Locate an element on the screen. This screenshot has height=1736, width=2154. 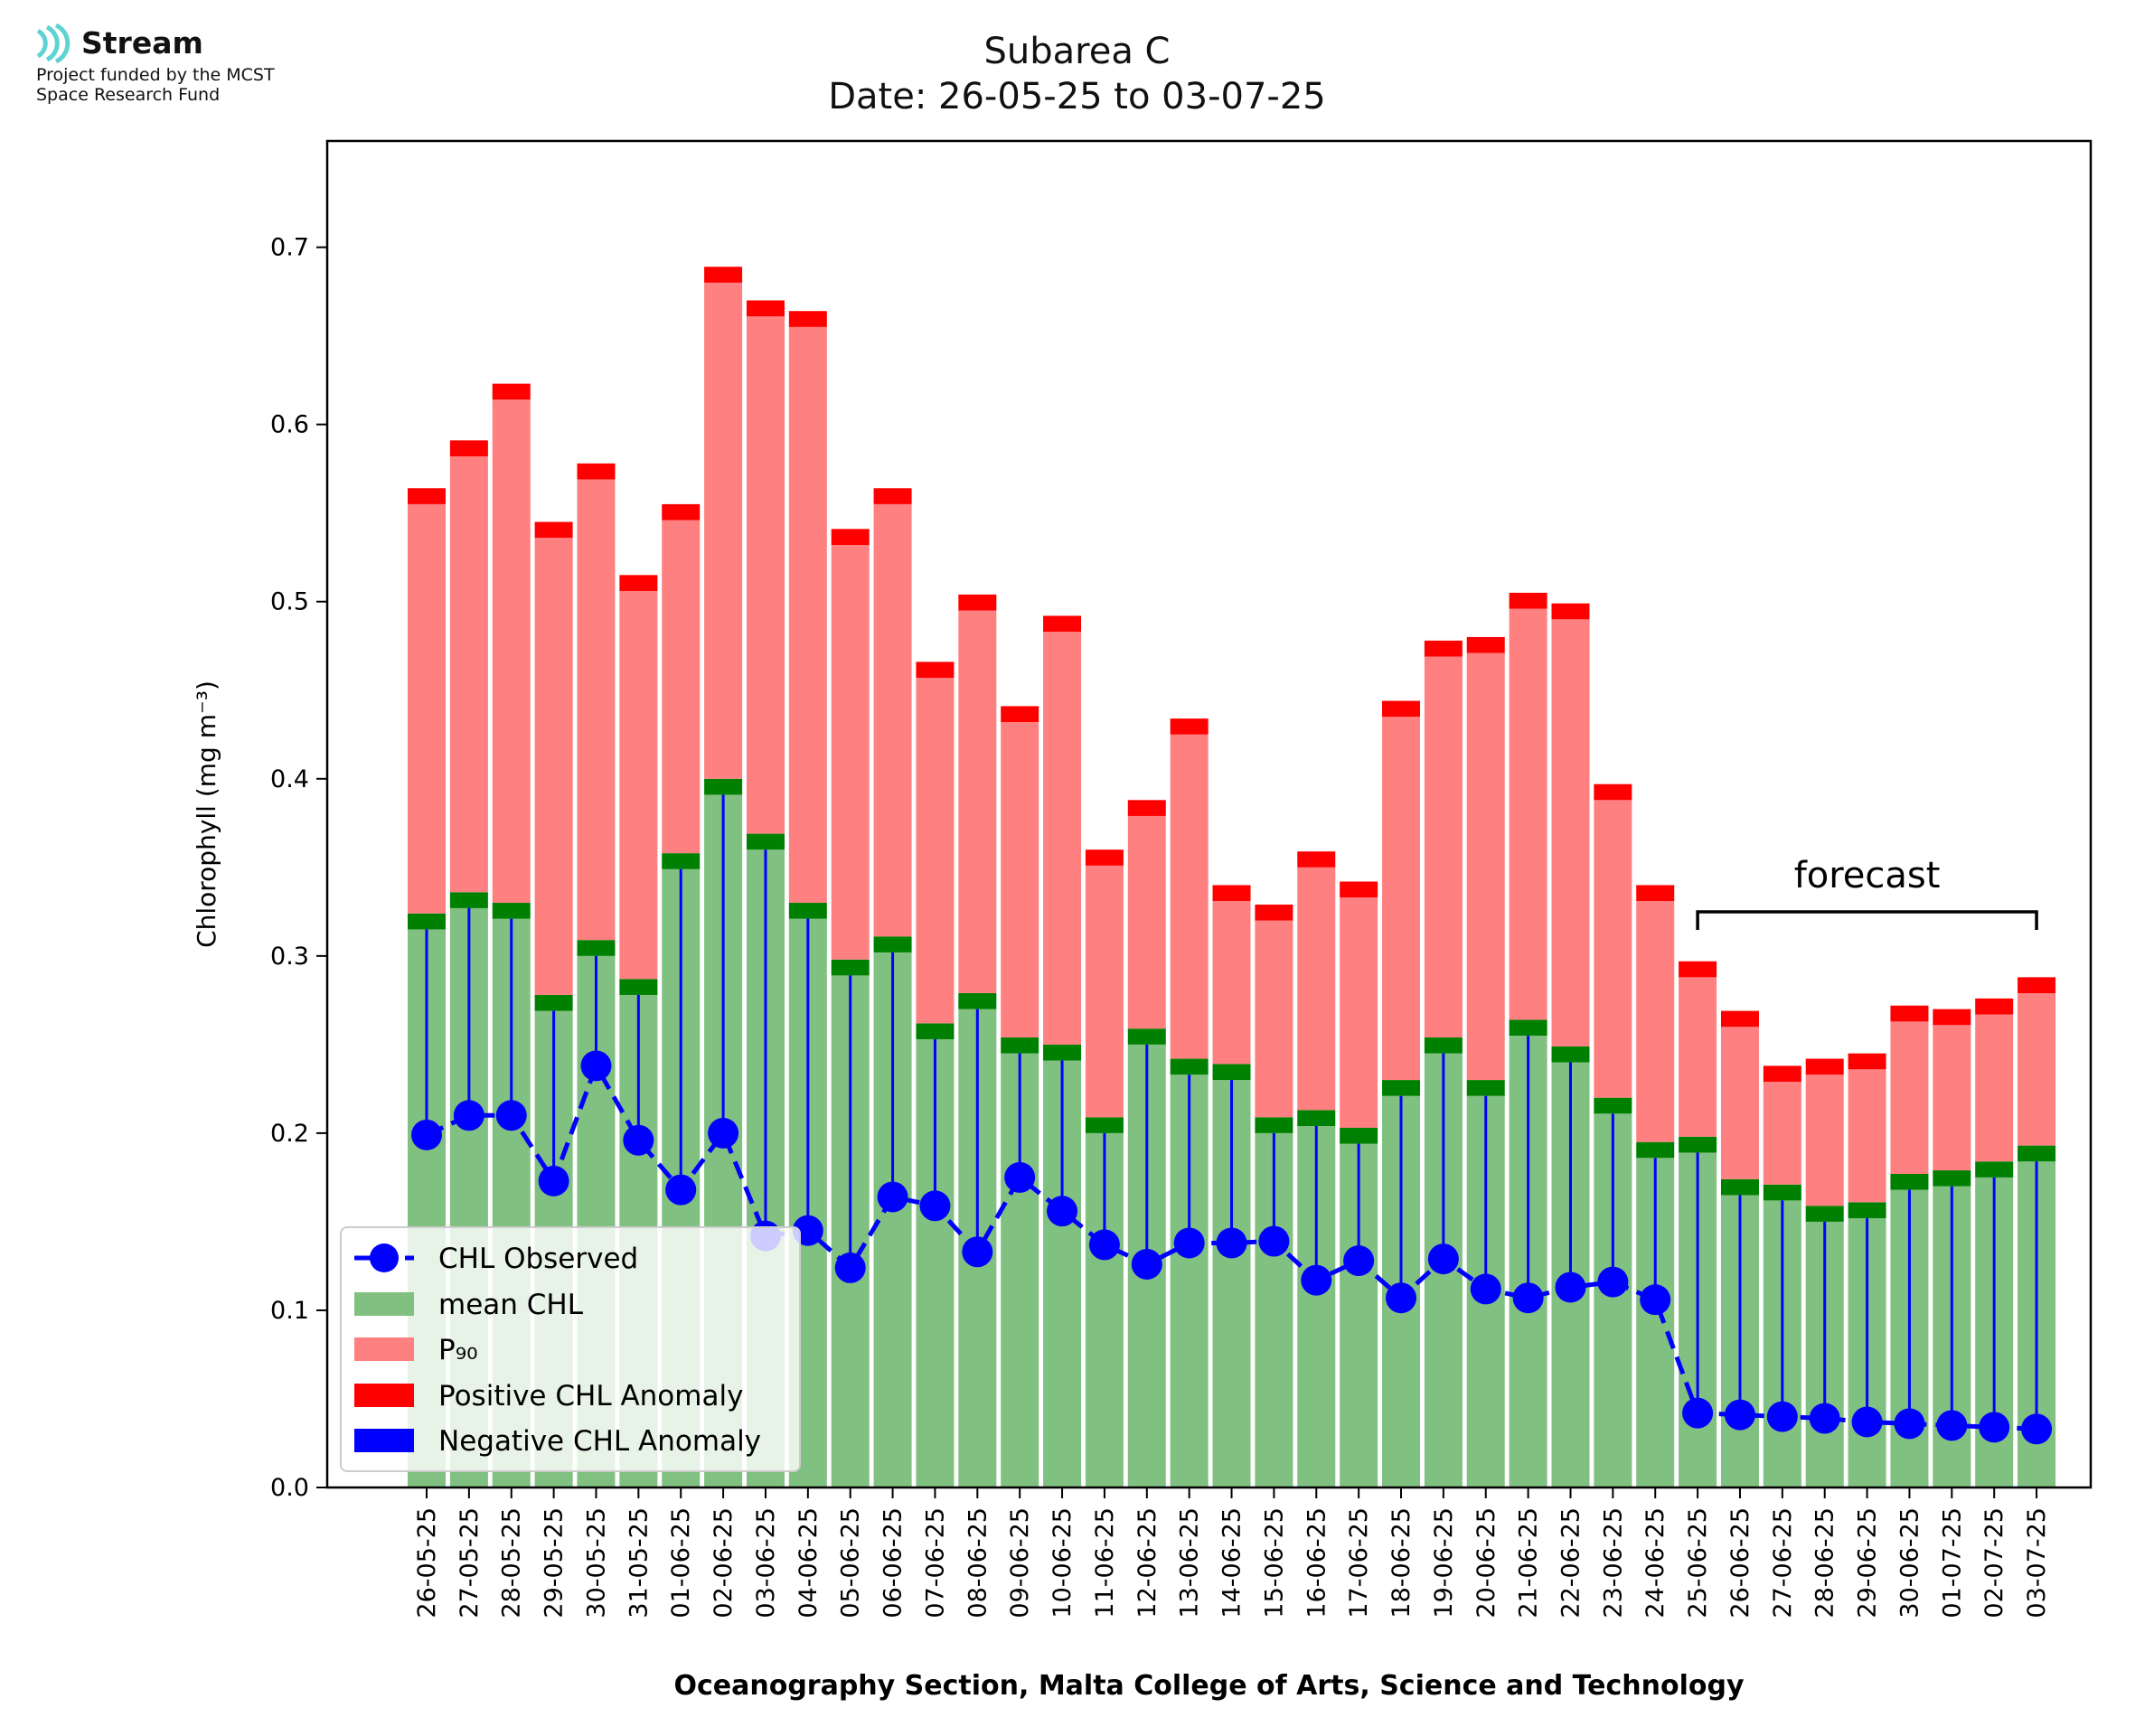
x-tick-label: 31-05-25 is located at coordinates (639, 1563).